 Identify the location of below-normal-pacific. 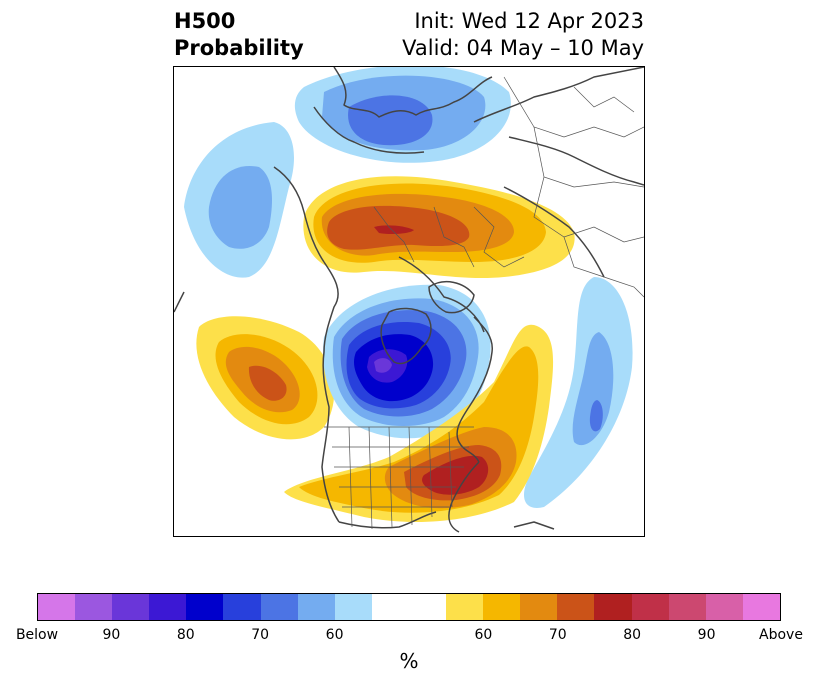
(239, 200).